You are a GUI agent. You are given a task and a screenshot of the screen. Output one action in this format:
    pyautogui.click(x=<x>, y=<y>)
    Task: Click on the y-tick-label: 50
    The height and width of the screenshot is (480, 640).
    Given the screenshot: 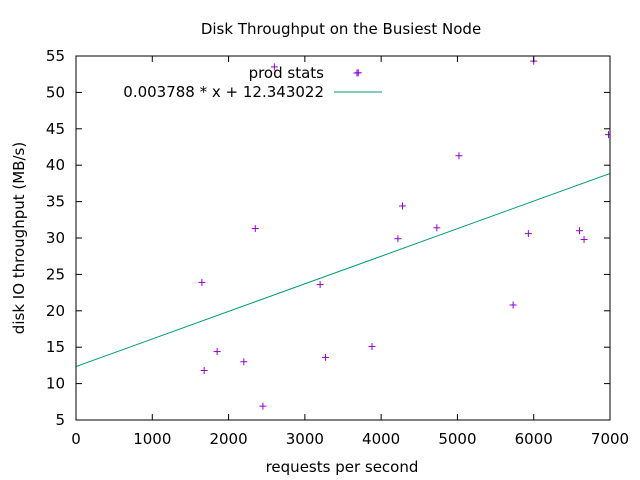 What is the action you would take?
    pyautogui.click(x=55, y=92)
    